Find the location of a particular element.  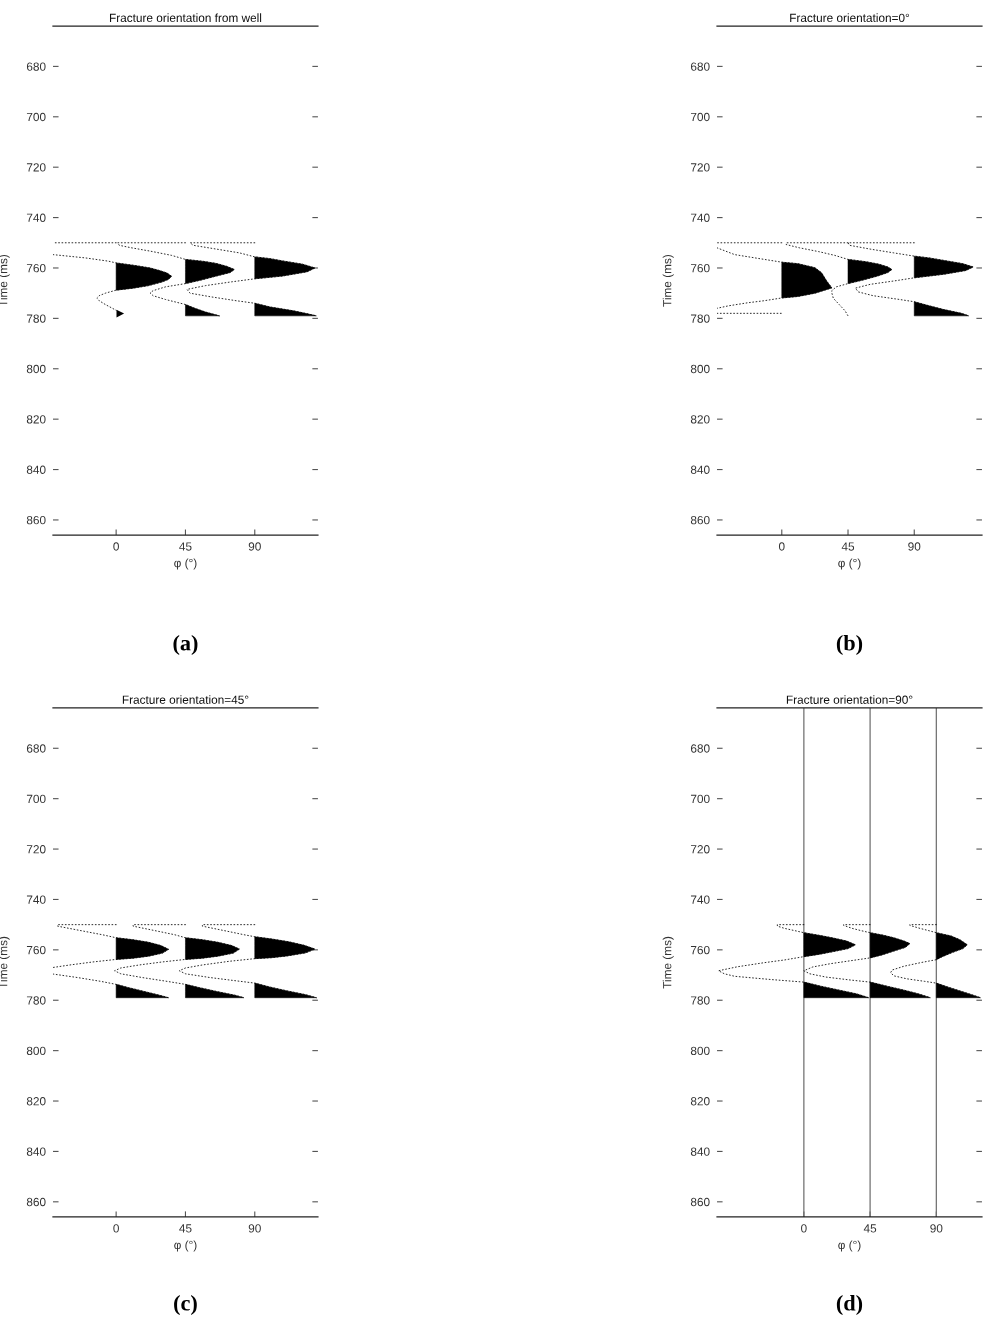

text: (a) is located at coordinates (185, 645).